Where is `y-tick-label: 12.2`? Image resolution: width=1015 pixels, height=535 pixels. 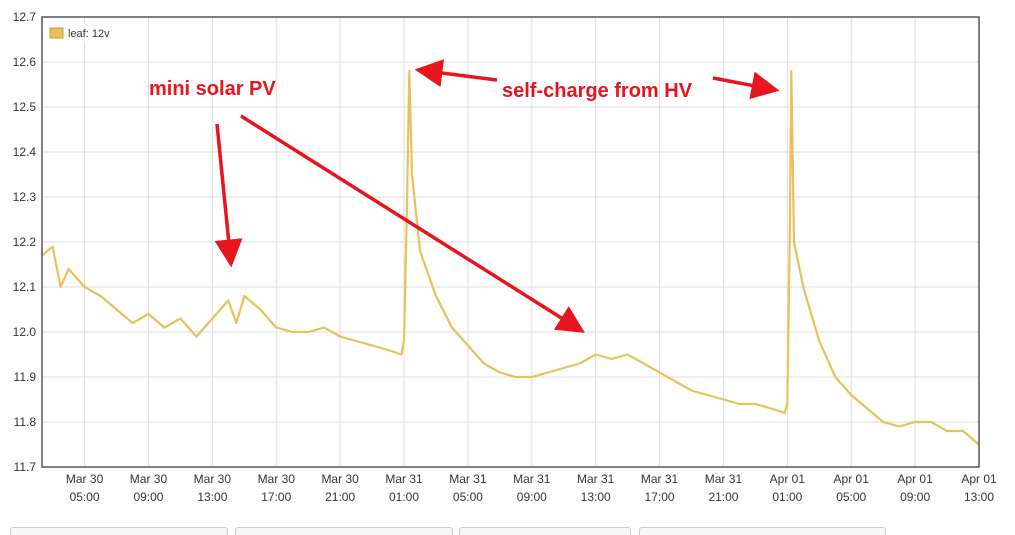 y-tick-label: 12.2 is located at coordinates (25, 242).